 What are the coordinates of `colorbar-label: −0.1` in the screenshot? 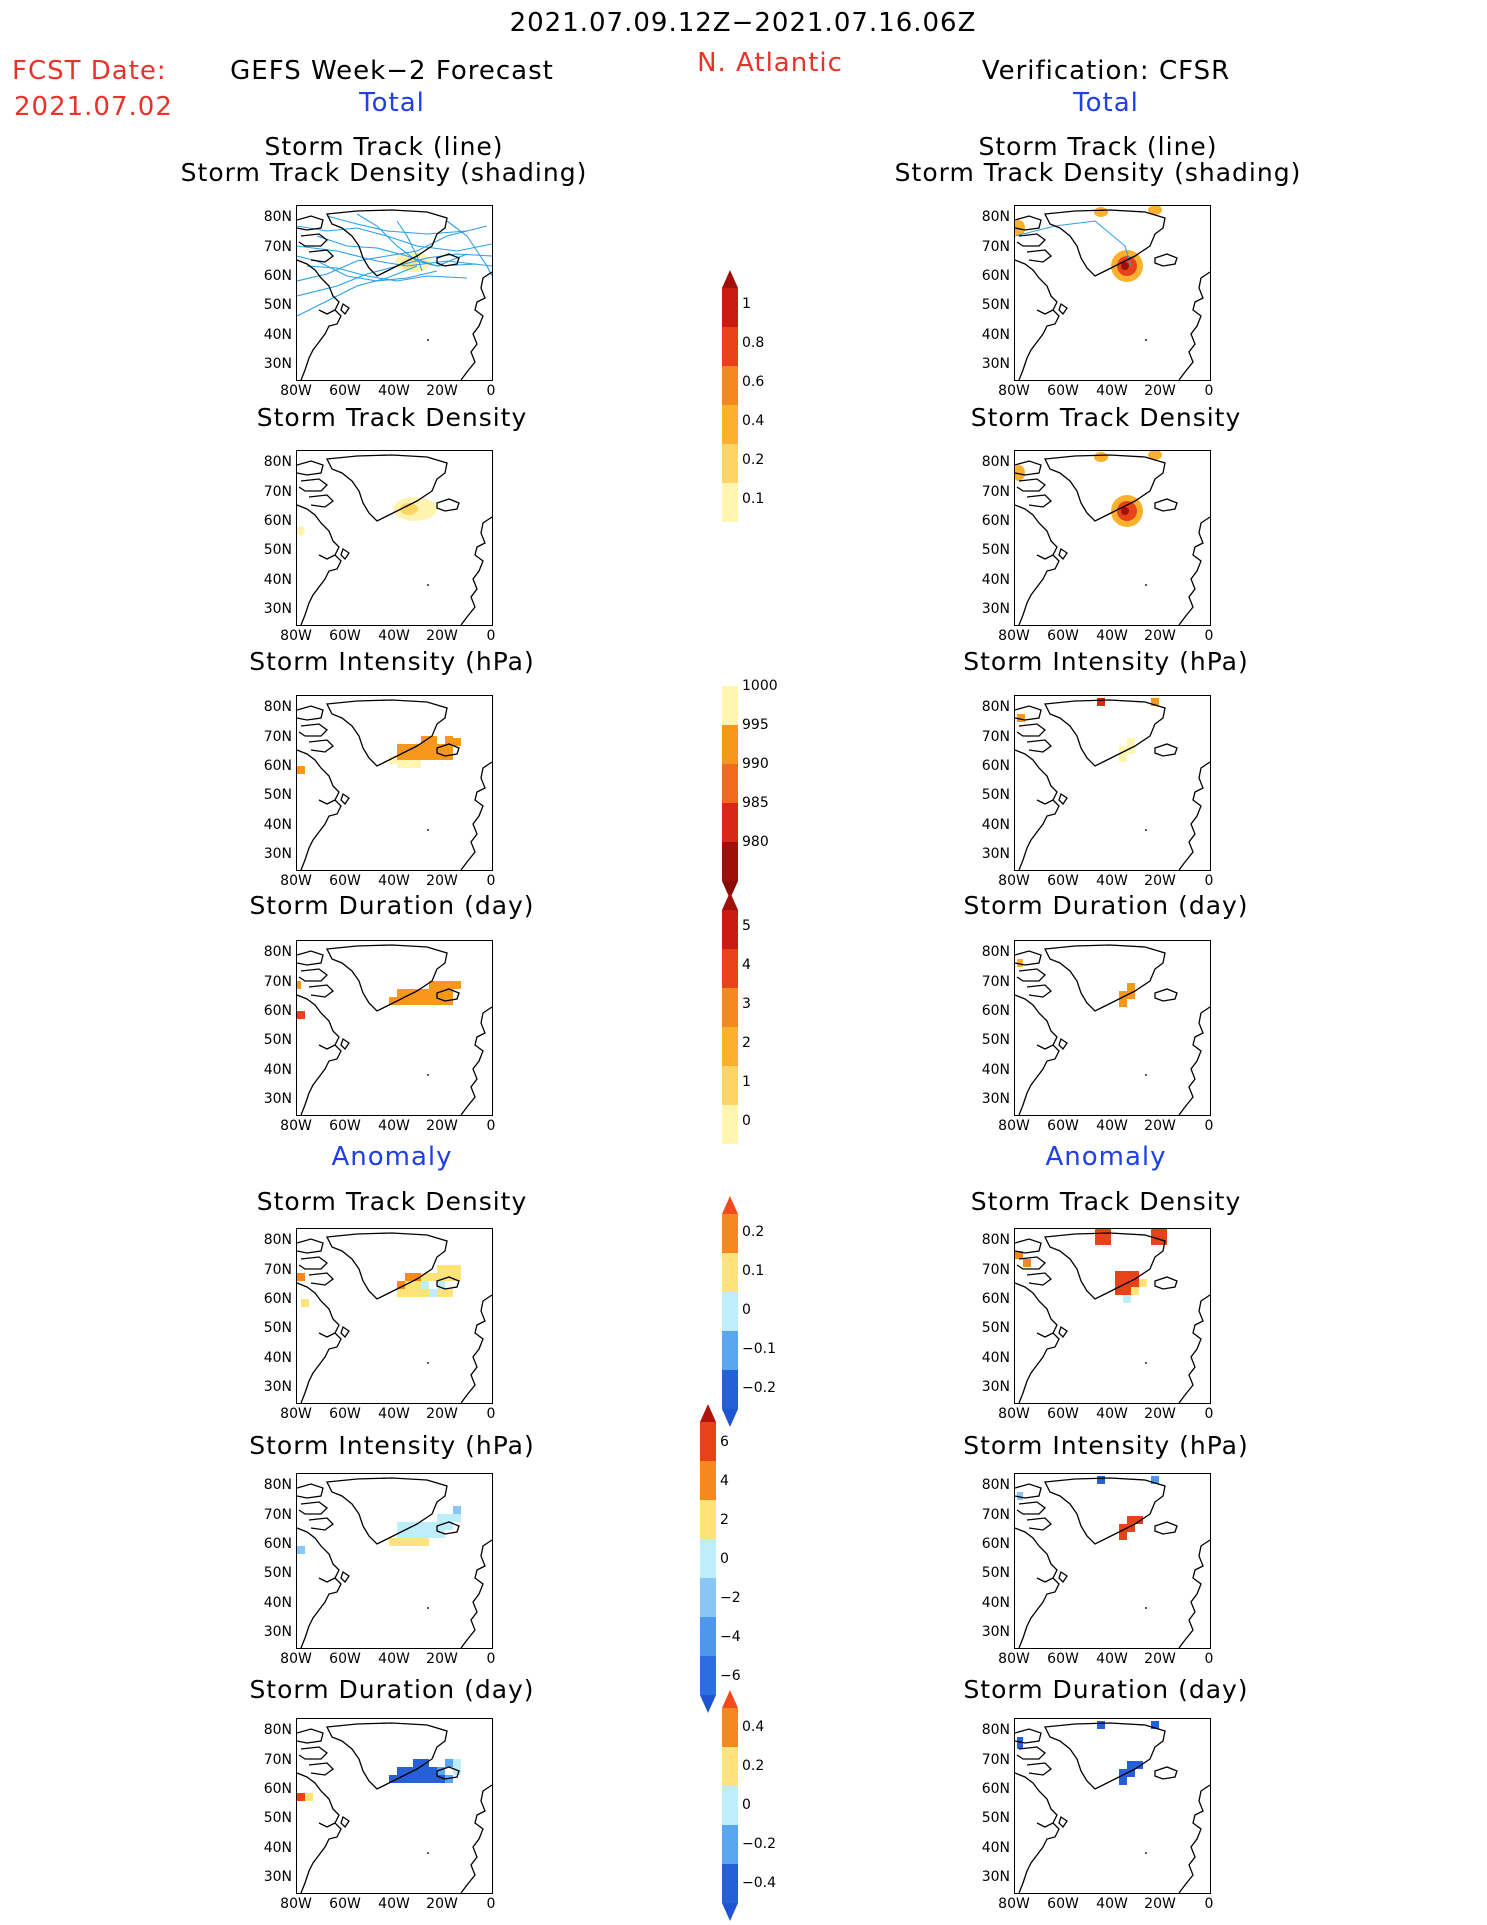 It's located at (759, 1349).